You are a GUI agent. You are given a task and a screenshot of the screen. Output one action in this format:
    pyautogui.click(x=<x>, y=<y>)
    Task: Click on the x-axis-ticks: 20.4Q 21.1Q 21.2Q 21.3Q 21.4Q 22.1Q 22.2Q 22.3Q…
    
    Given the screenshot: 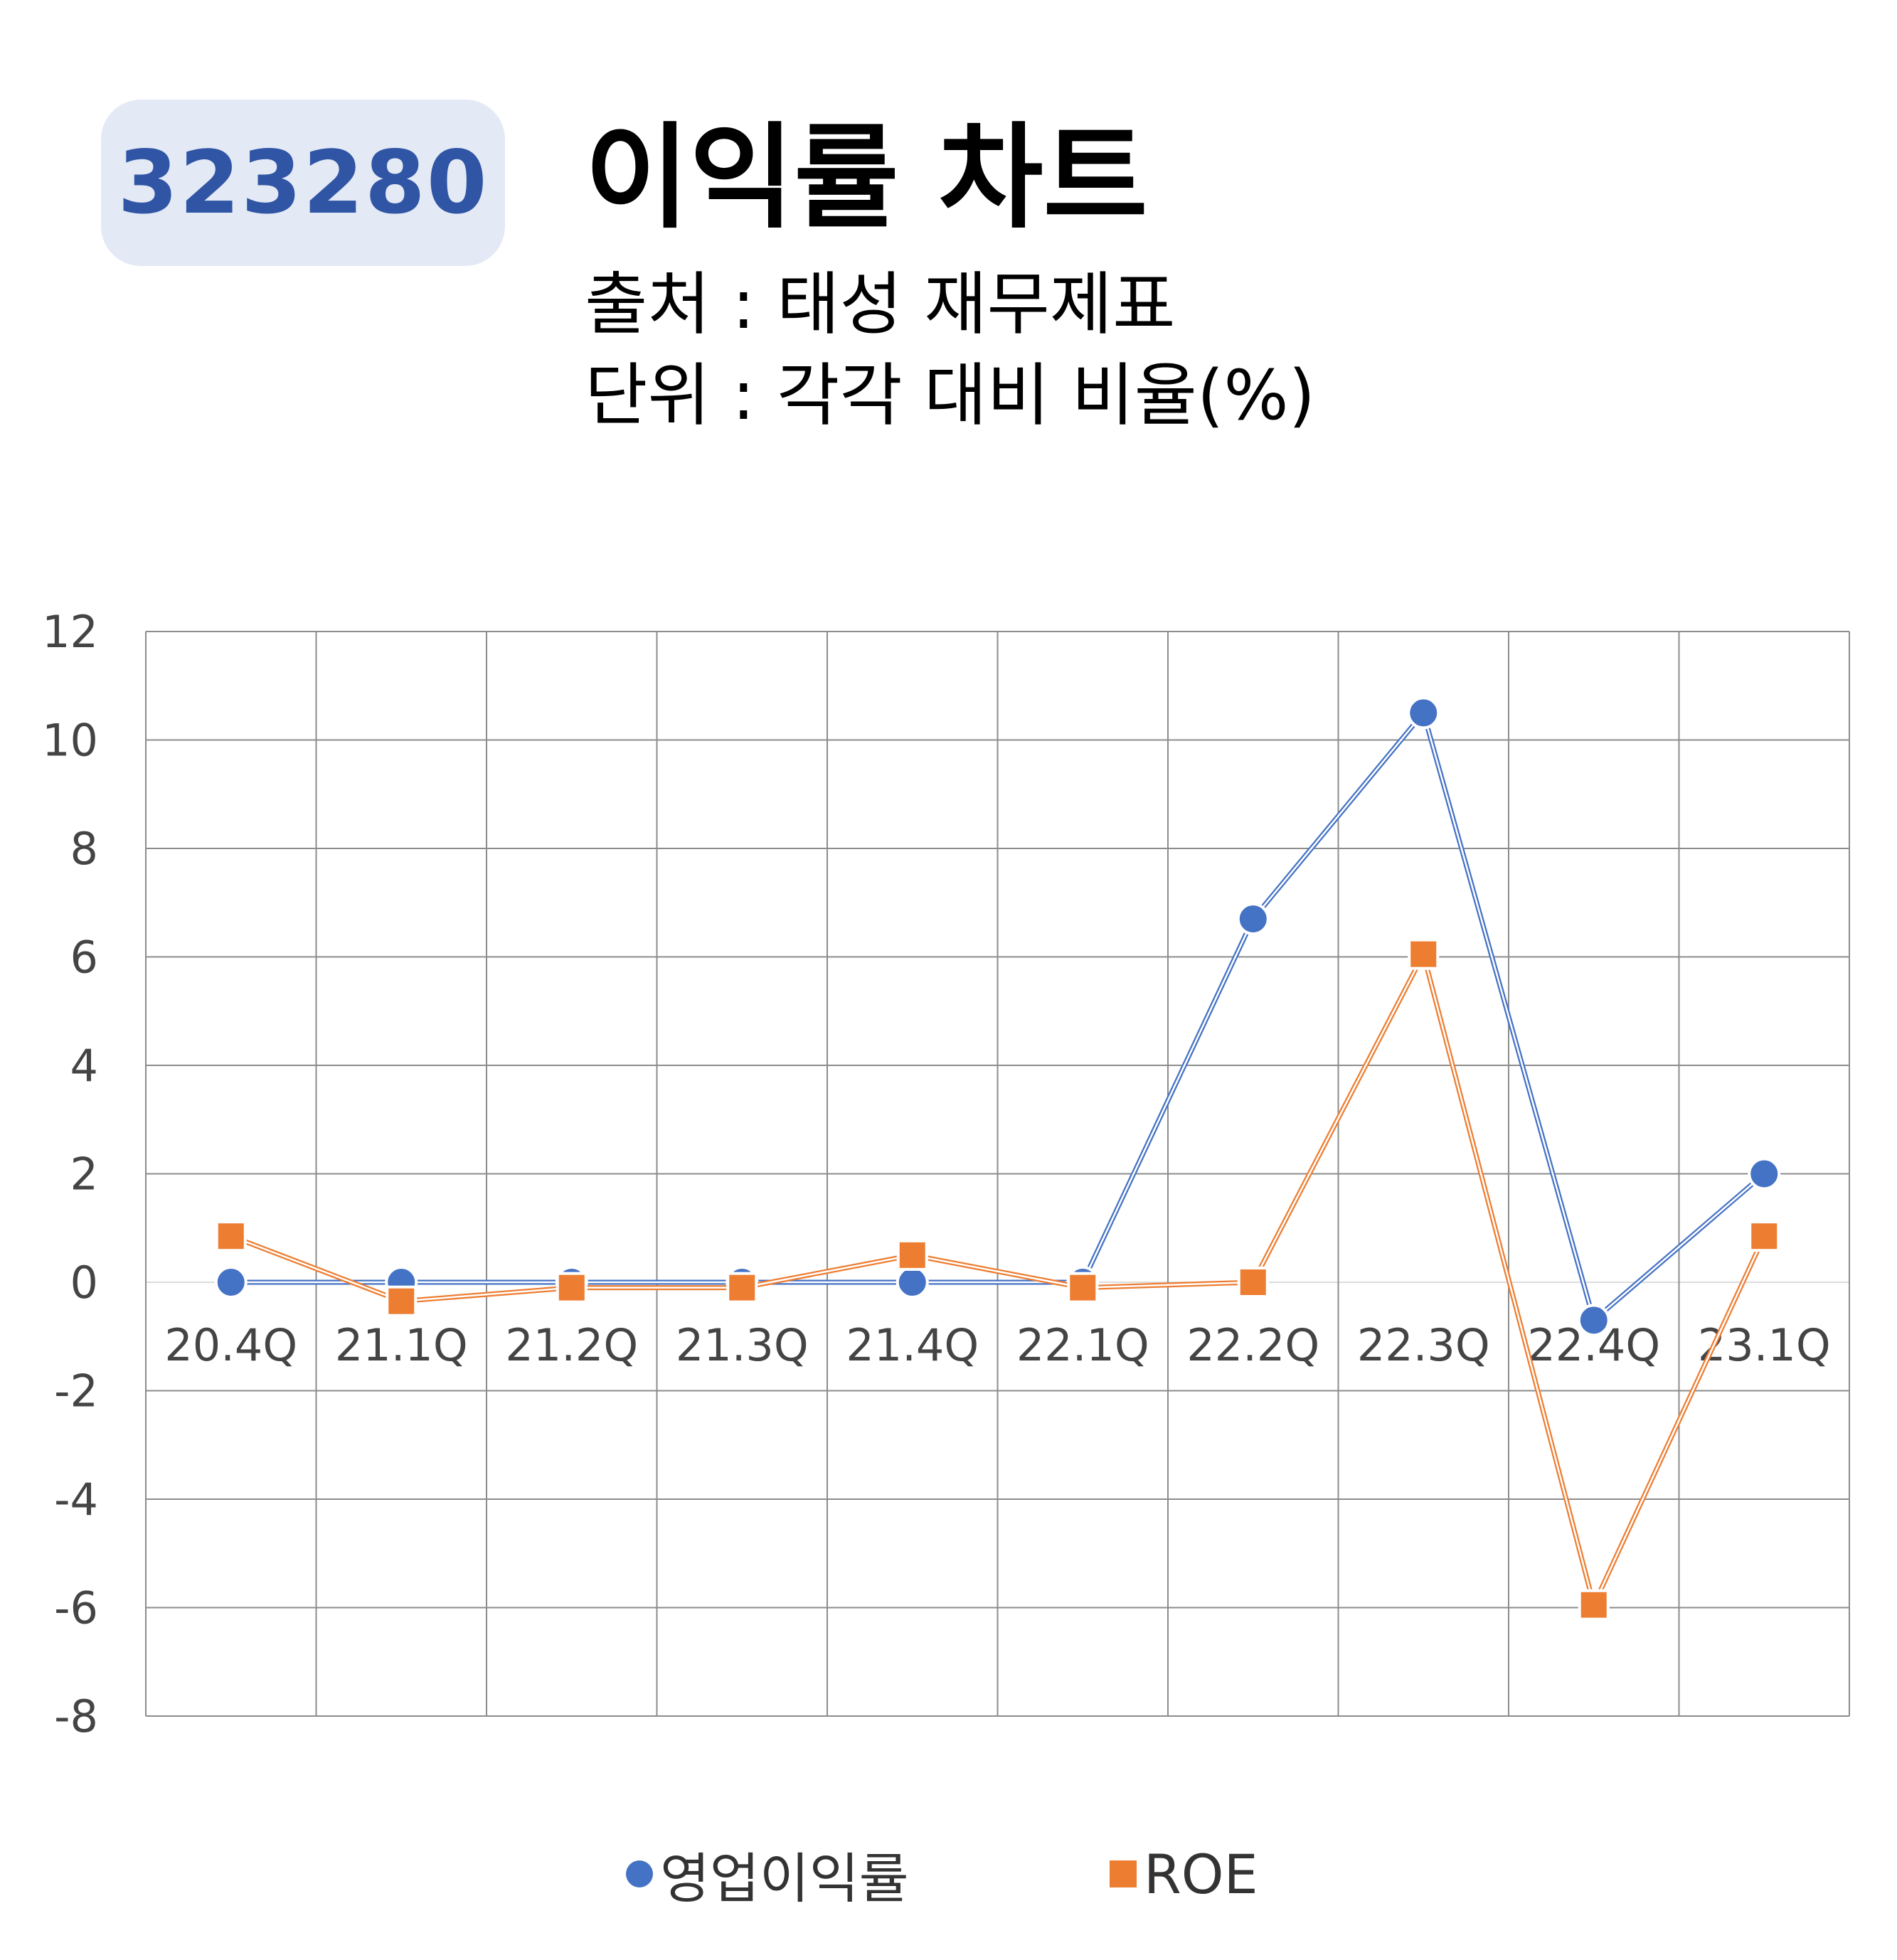 What is the action you would take?
    pyautogui.click(x=997, y=1345)
    